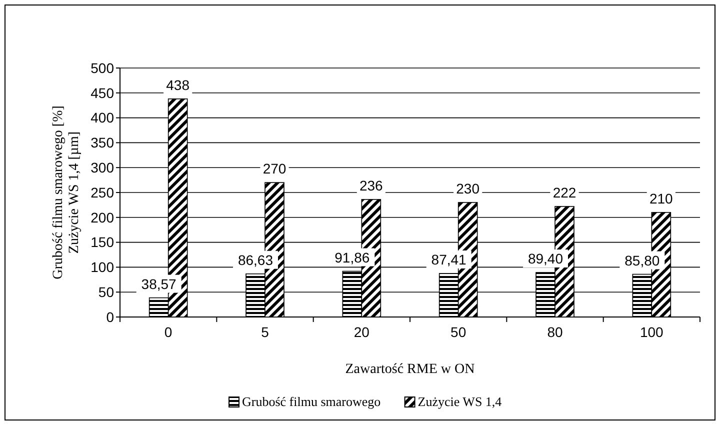  What do you see at coordinates (168, 332) in the screenshot?
I see `x-tick-label: 0` at bounding box center [168, 332].